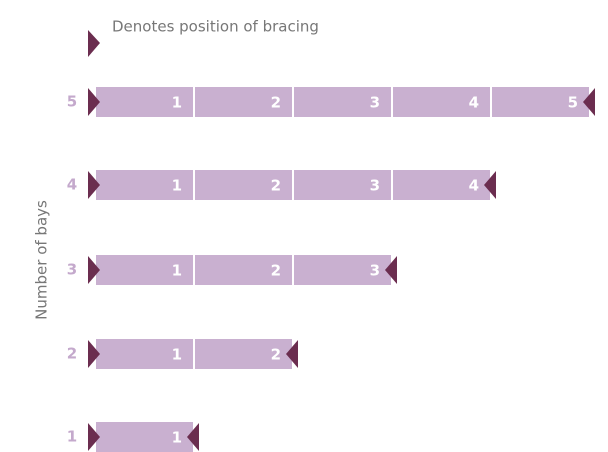  Describe the element at coordinates (72, 270) in the screenshot. I see `row-label: 3` at that location.